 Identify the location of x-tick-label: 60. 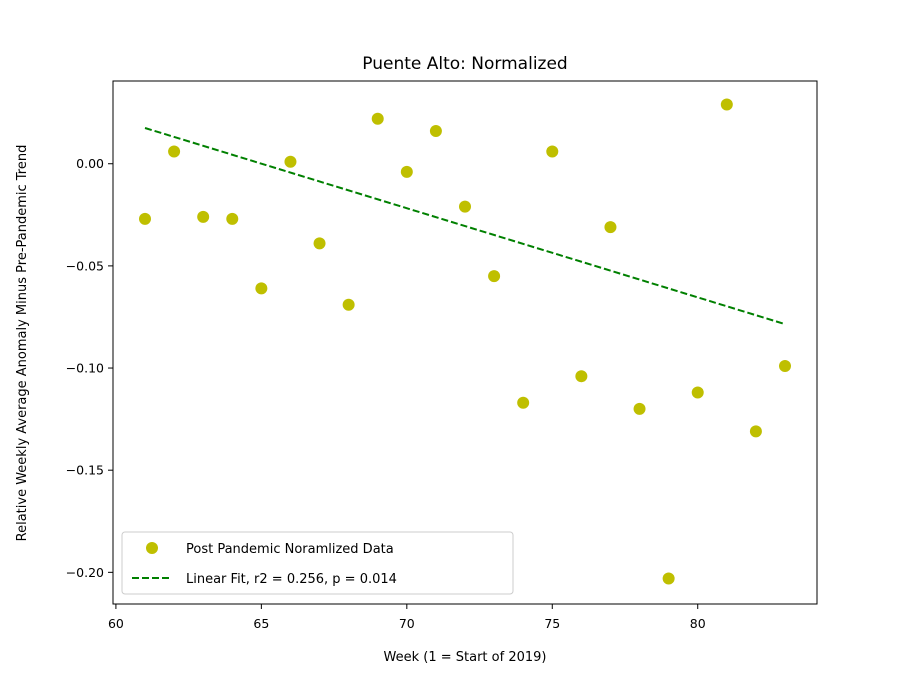
(116, 623).